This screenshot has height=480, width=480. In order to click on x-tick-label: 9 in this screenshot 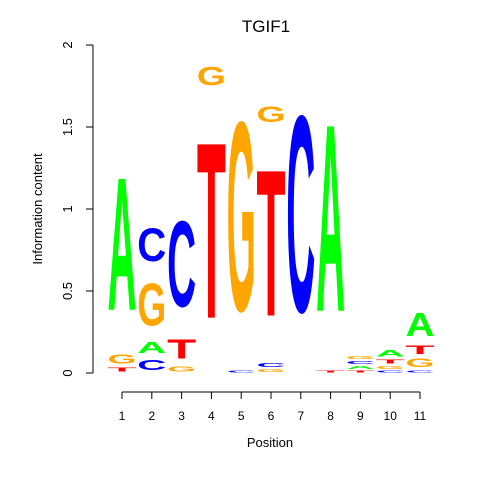, I will do `click(360, 416)`.